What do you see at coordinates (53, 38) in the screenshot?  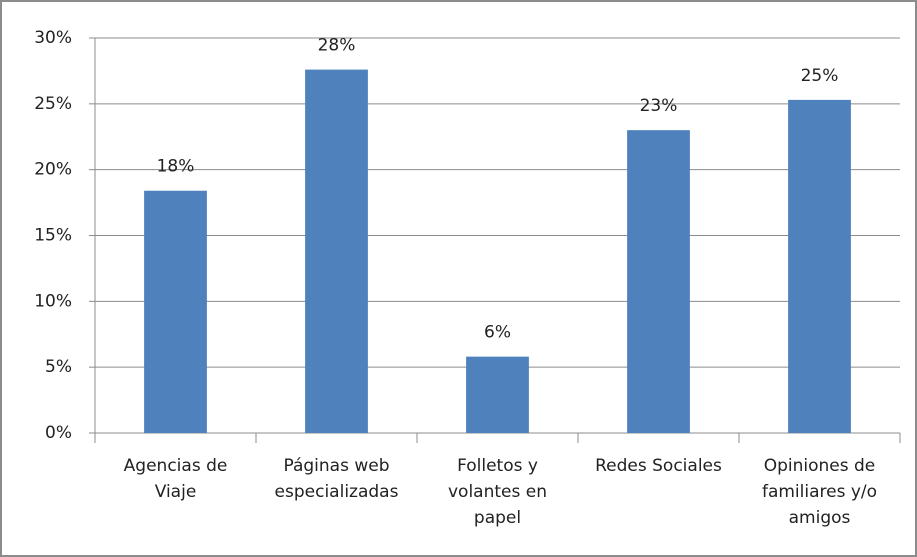 I see `y-tick-label: 30%` at bounding box center [53, 38].